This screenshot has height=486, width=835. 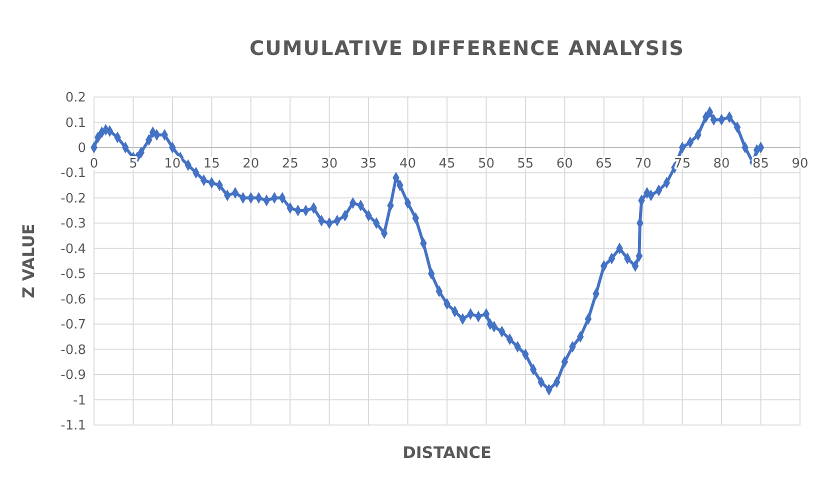 I want to click on y-tick-label: 0.2, so click(x=75, y=98).